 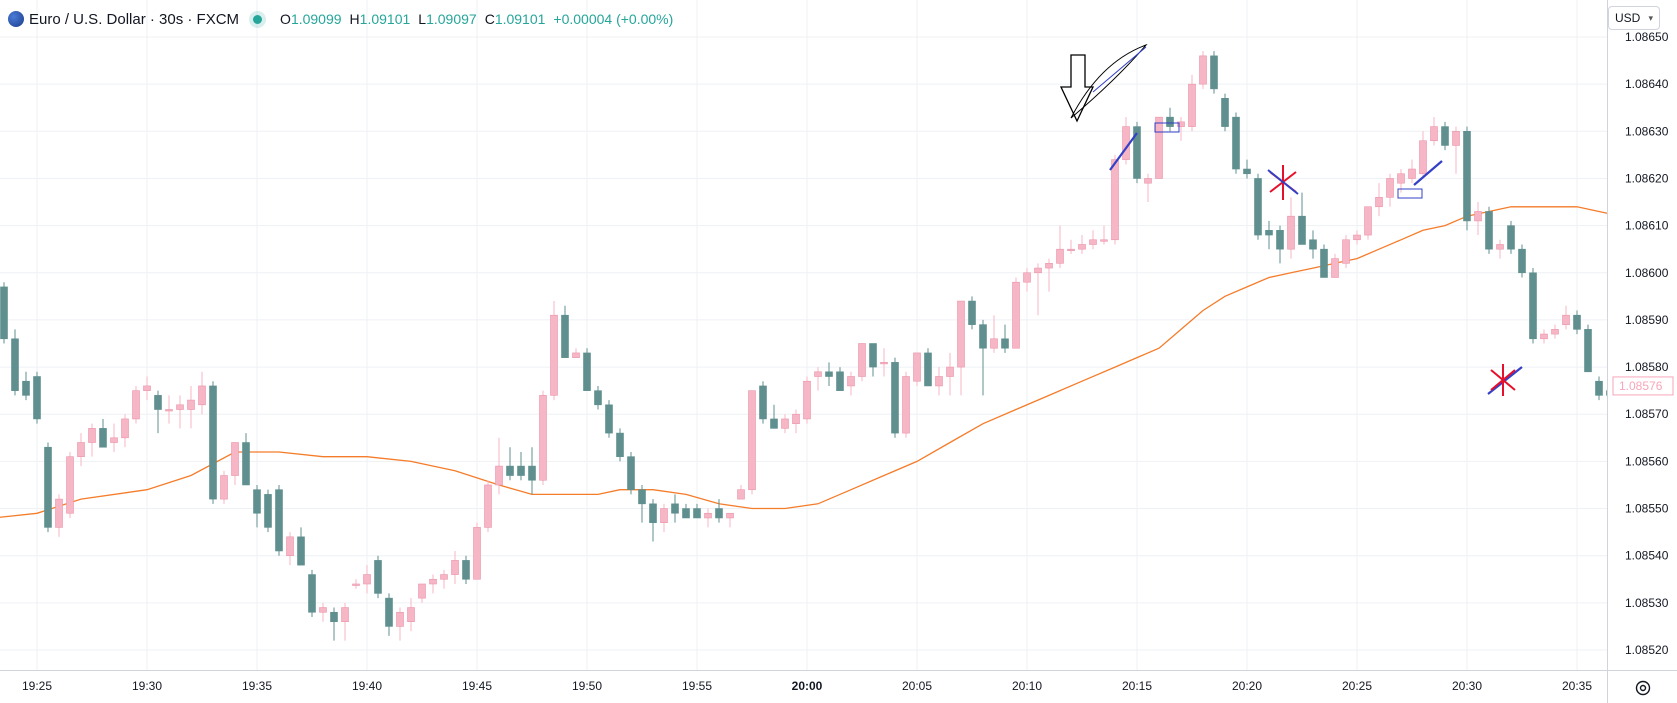 I want to click on time-tick-label: 19:45, so click(x=477, y=686).